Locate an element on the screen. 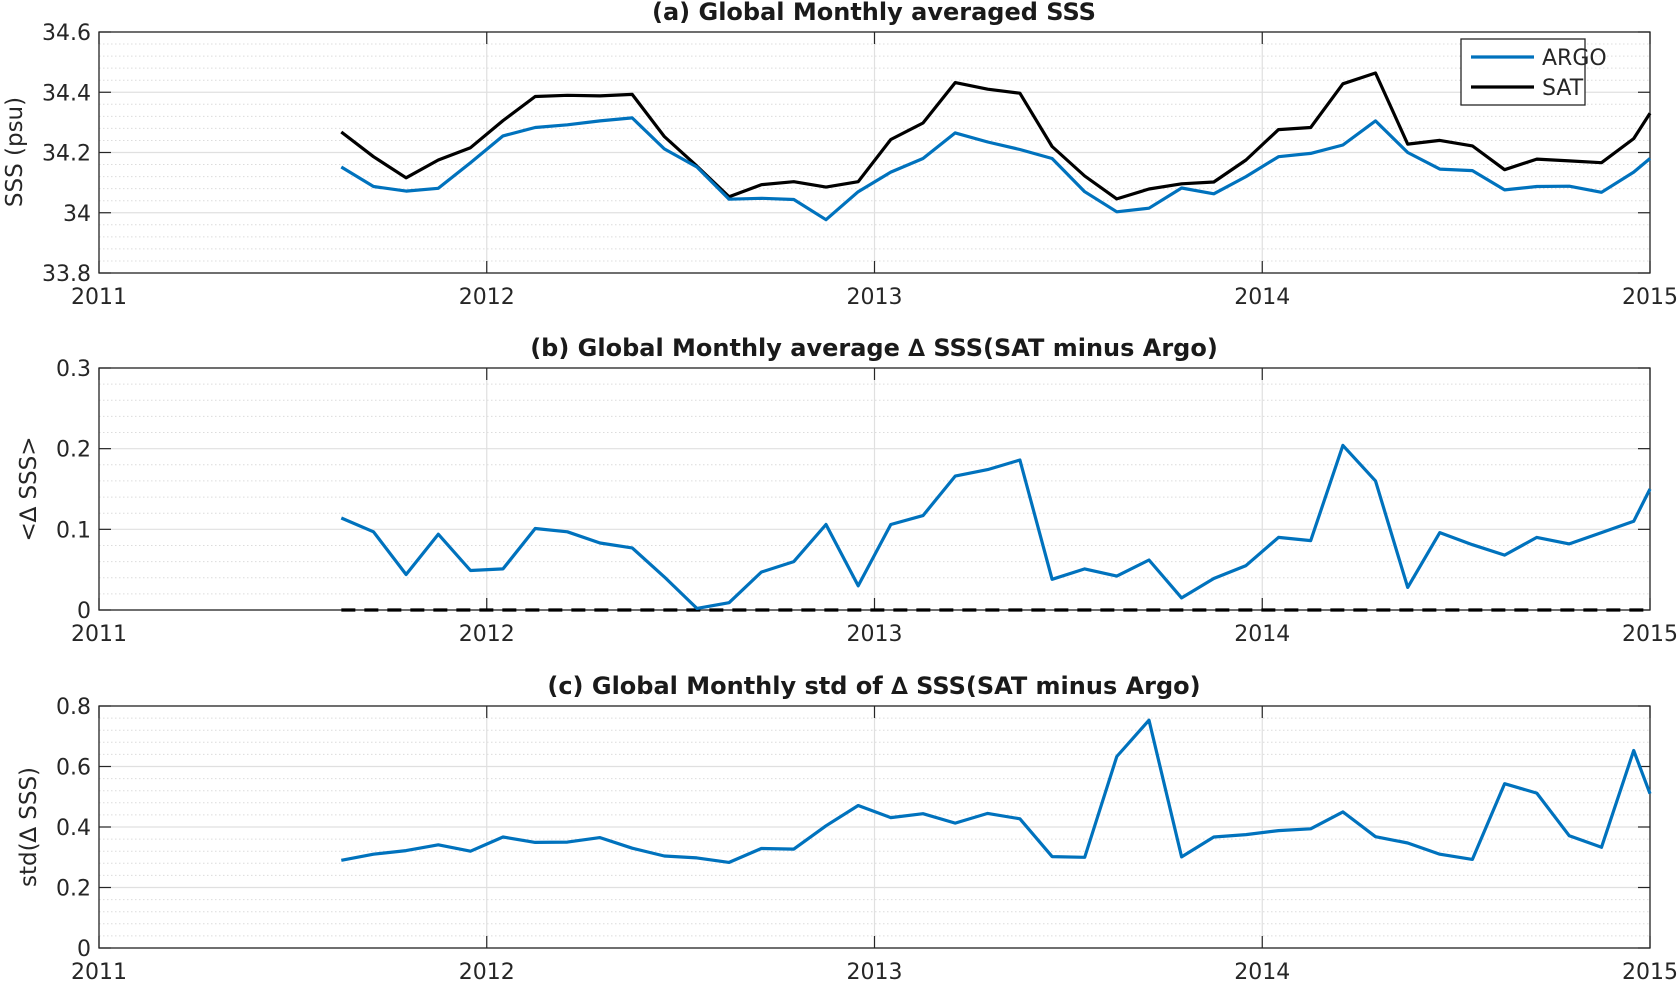  y-tick-label: 0.1 is located at coordinates (73, 530).